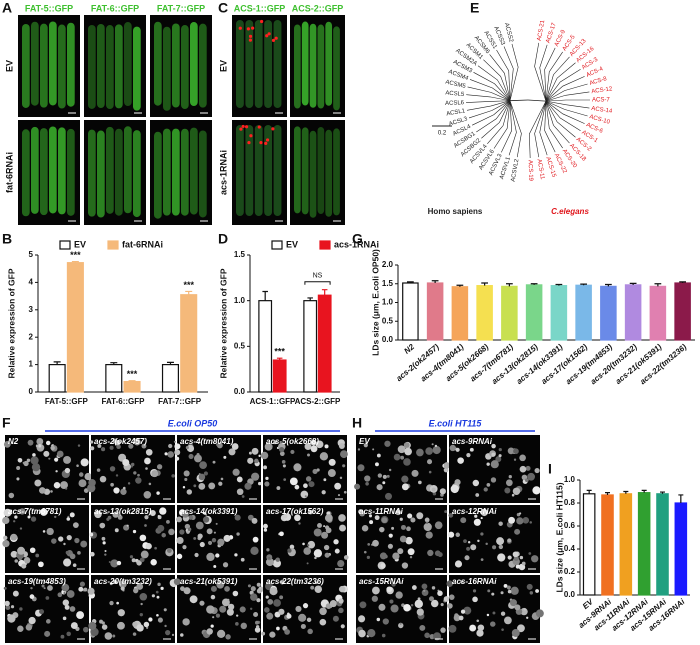 This screenshot has height=645, width=700. What do you see at coordinates (223, 8) in the screenshot?
I see `panel-letter: C` at bounding box center [223, 8].